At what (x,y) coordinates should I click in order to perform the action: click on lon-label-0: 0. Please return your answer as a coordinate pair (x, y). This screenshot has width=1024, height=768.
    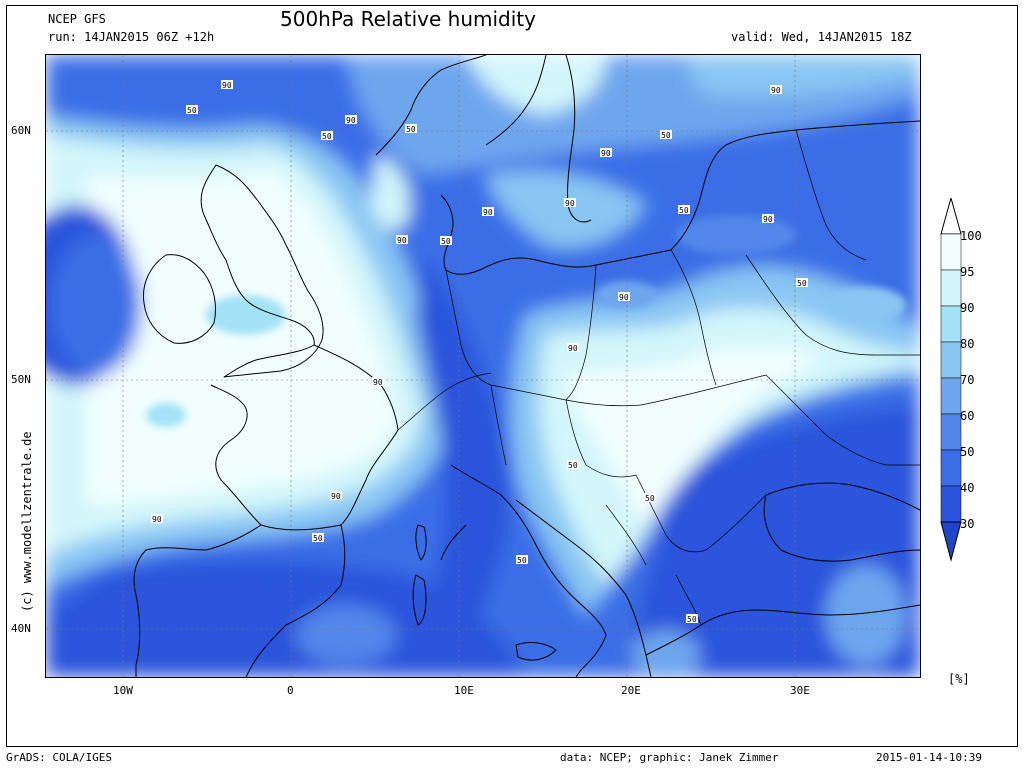
    Looking at the image, I should click on (290, 690).